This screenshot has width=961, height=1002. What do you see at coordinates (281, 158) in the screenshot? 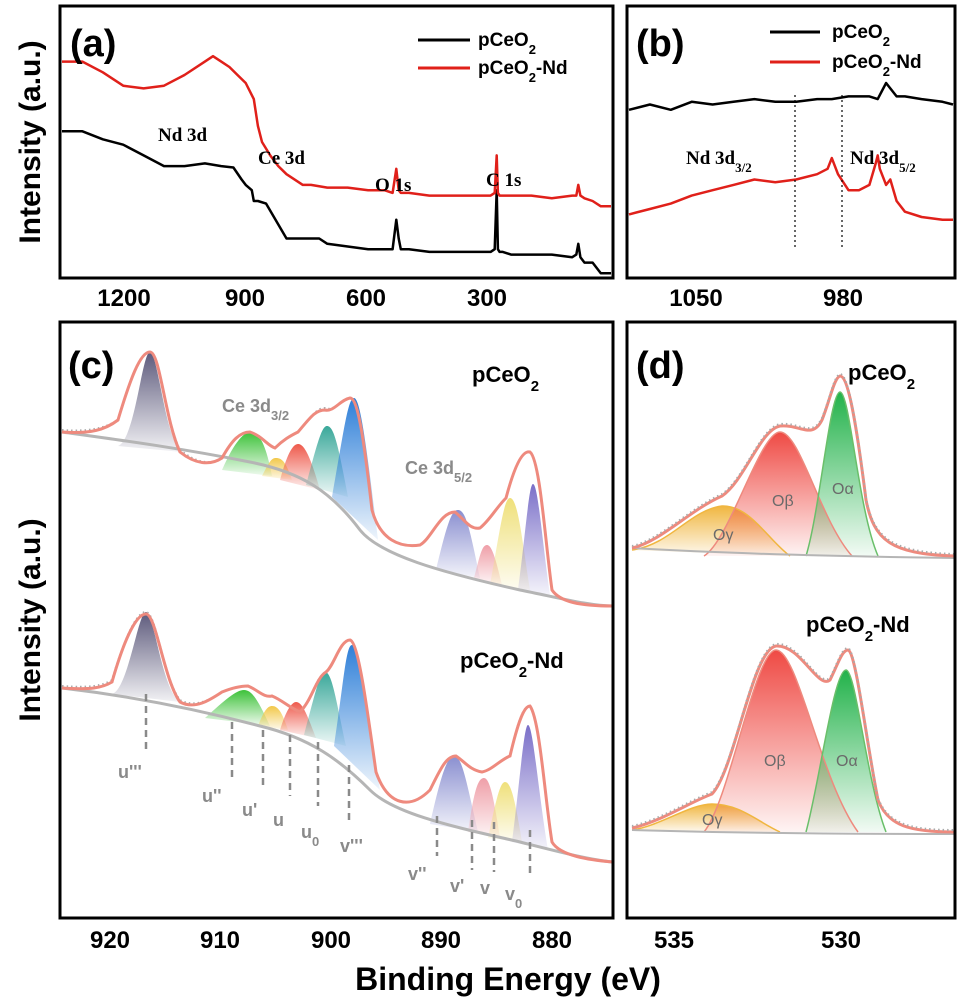
I see `annotation-ce-3d: Ce 3d` at bounding box center [281, 158].